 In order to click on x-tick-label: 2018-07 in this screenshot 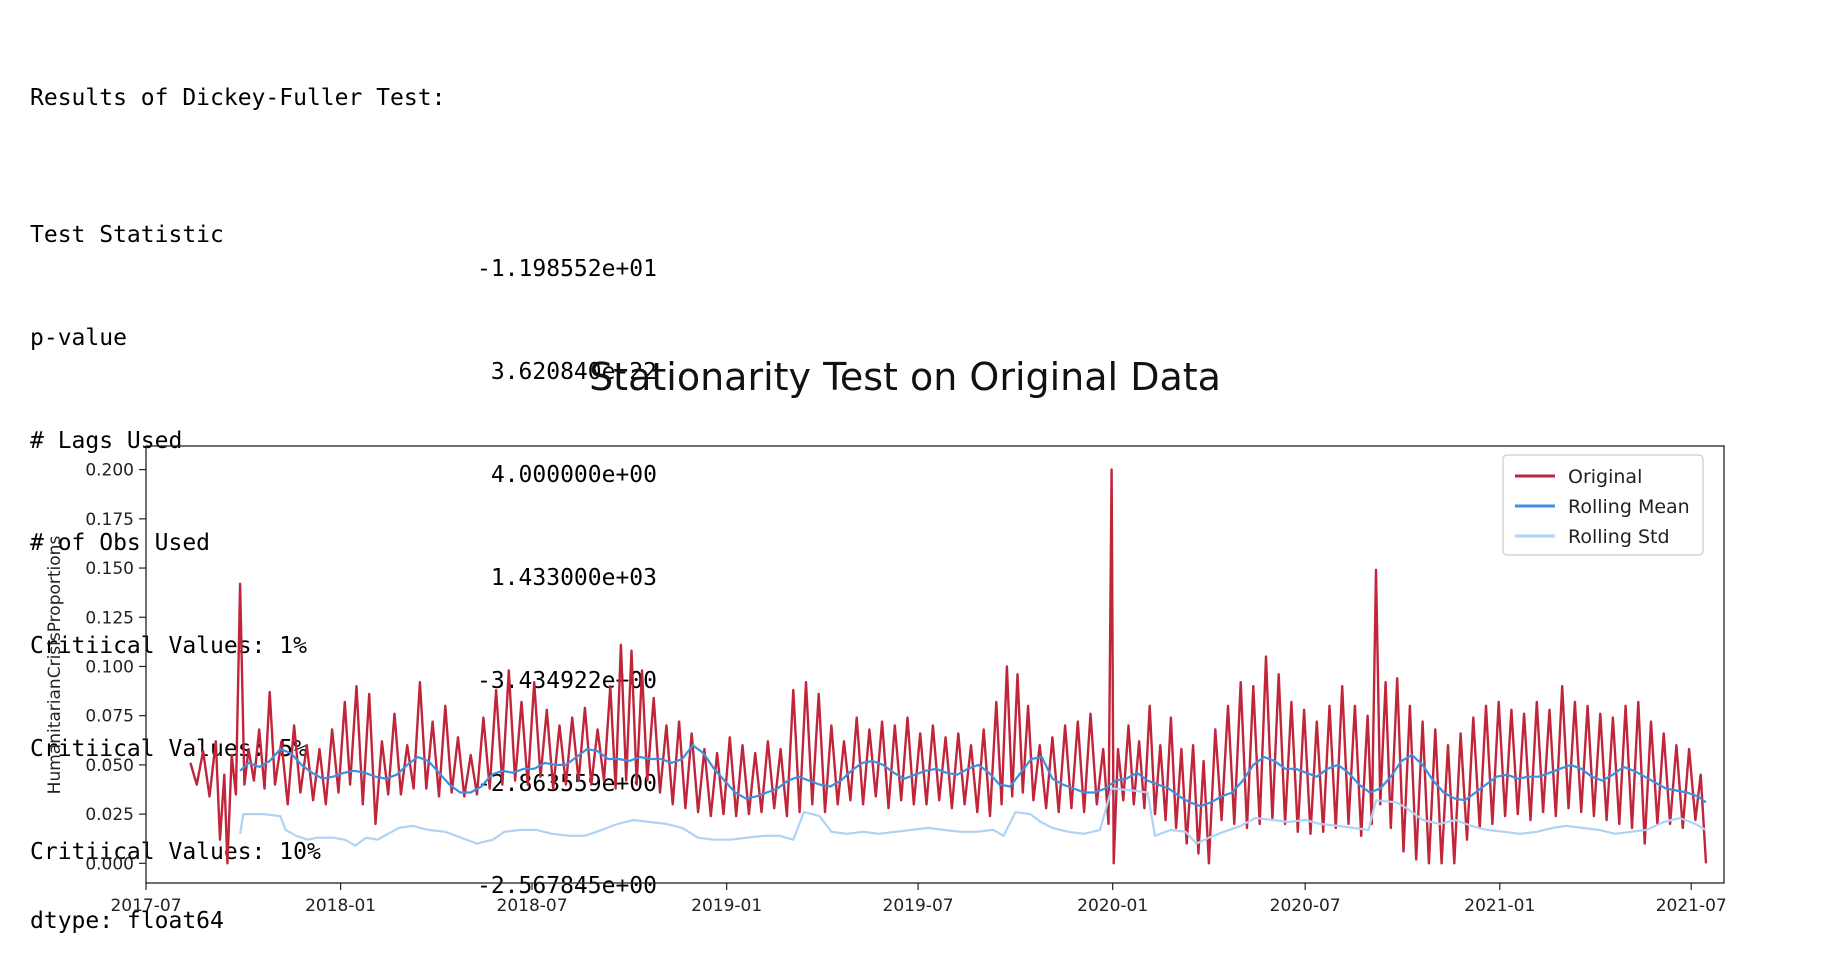, I will do `click(532, 906)`.